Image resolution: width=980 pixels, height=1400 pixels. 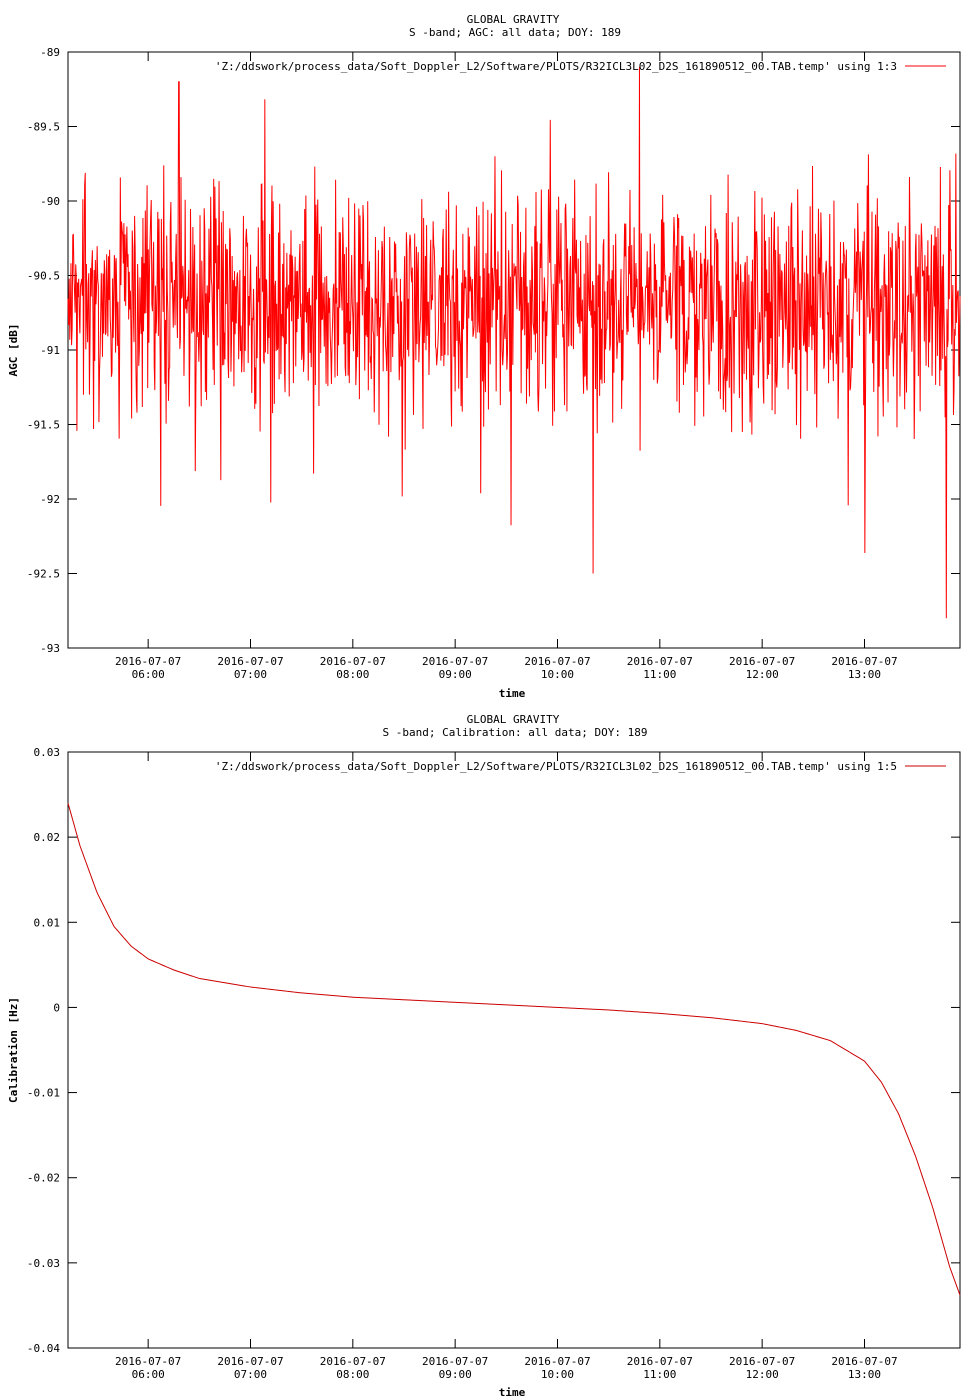 I want to click on y-tick-label: -92.5, so click(x=43, y=574).